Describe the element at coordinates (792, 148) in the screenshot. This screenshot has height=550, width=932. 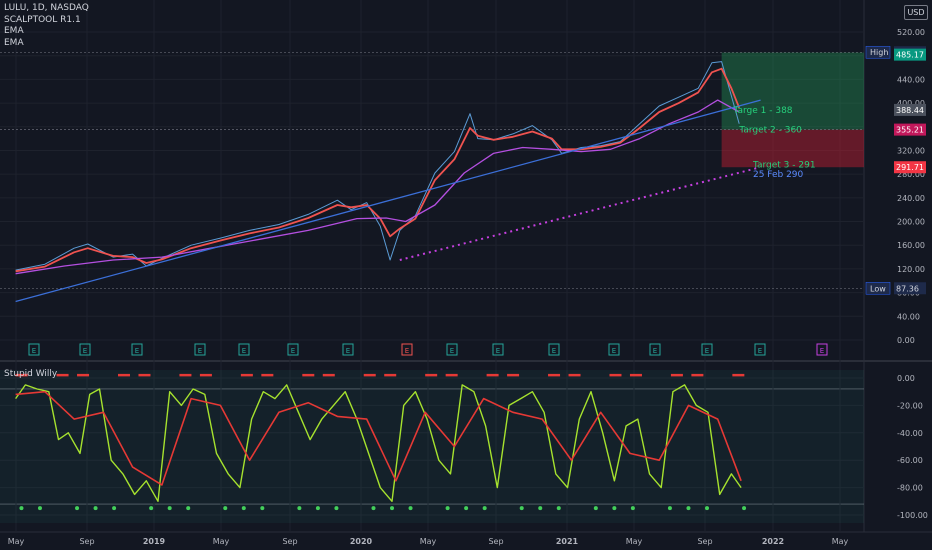
I see `loss-zone` at that location.